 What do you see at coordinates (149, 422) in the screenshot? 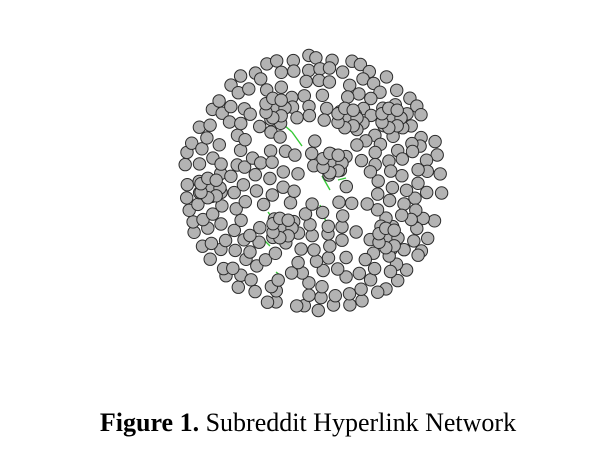
I see `figure-caption-label: Figure 1.` at bounding box center [149, 422].